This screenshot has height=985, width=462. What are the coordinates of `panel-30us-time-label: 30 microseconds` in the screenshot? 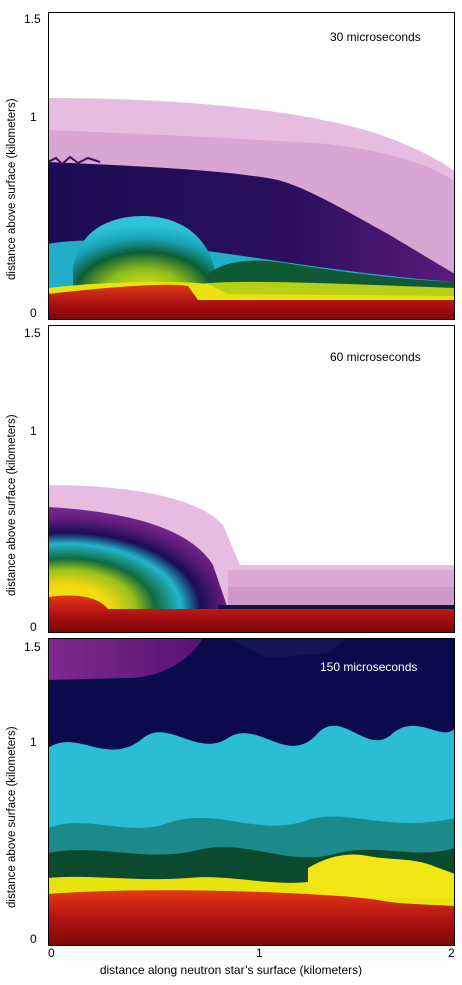 It's located at (375, 37).